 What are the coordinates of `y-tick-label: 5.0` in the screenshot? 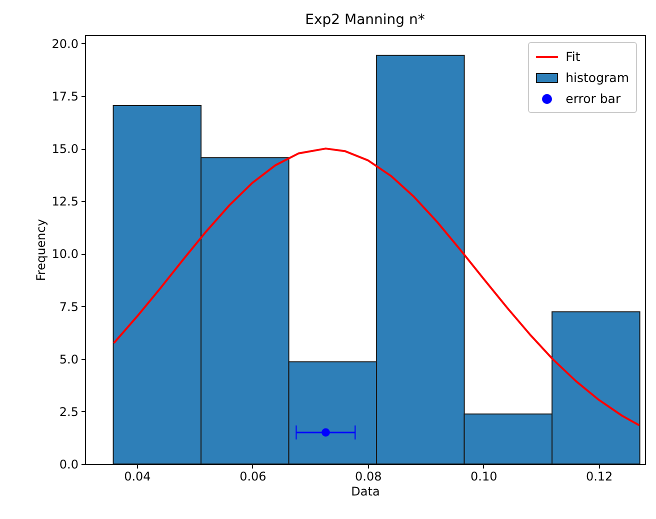 It's located at (68, 359).